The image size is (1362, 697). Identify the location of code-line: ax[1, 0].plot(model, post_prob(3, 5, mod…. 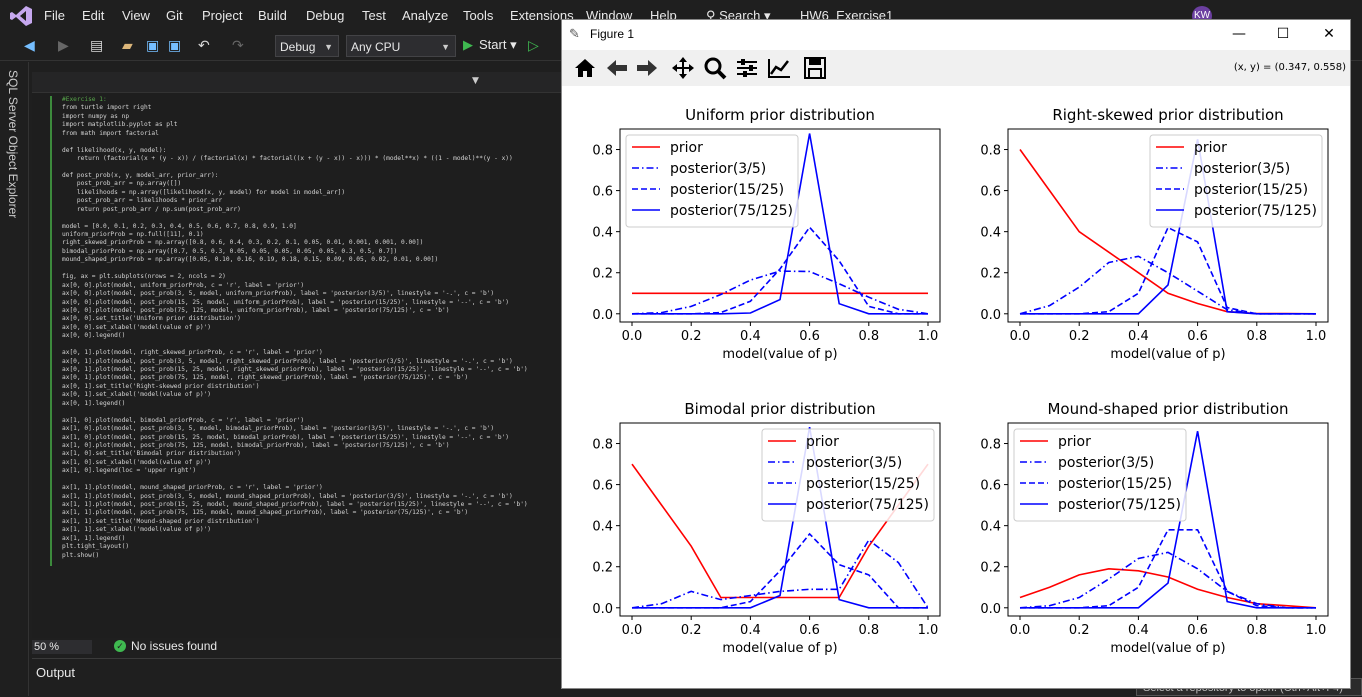
(278, 429).